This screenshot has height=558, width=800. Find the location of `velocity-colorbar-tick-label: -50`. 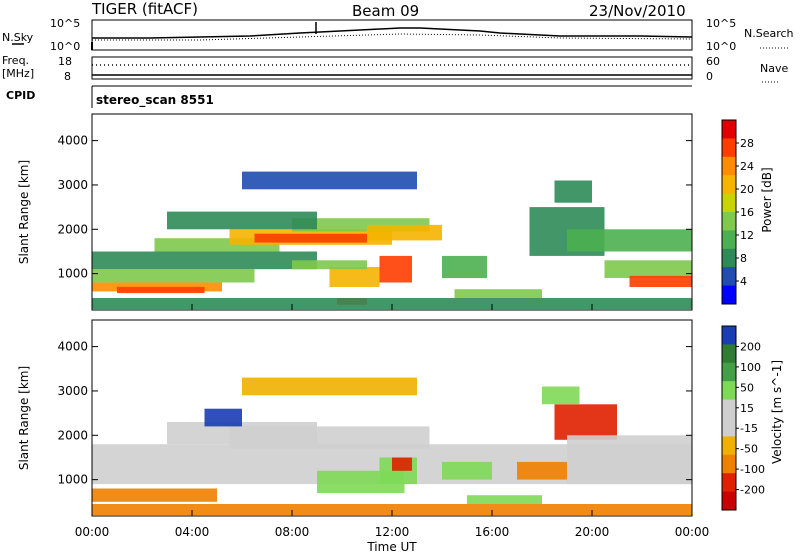

velocity-colorbar-tick-label: -50 is located at coordinates (749, 449).